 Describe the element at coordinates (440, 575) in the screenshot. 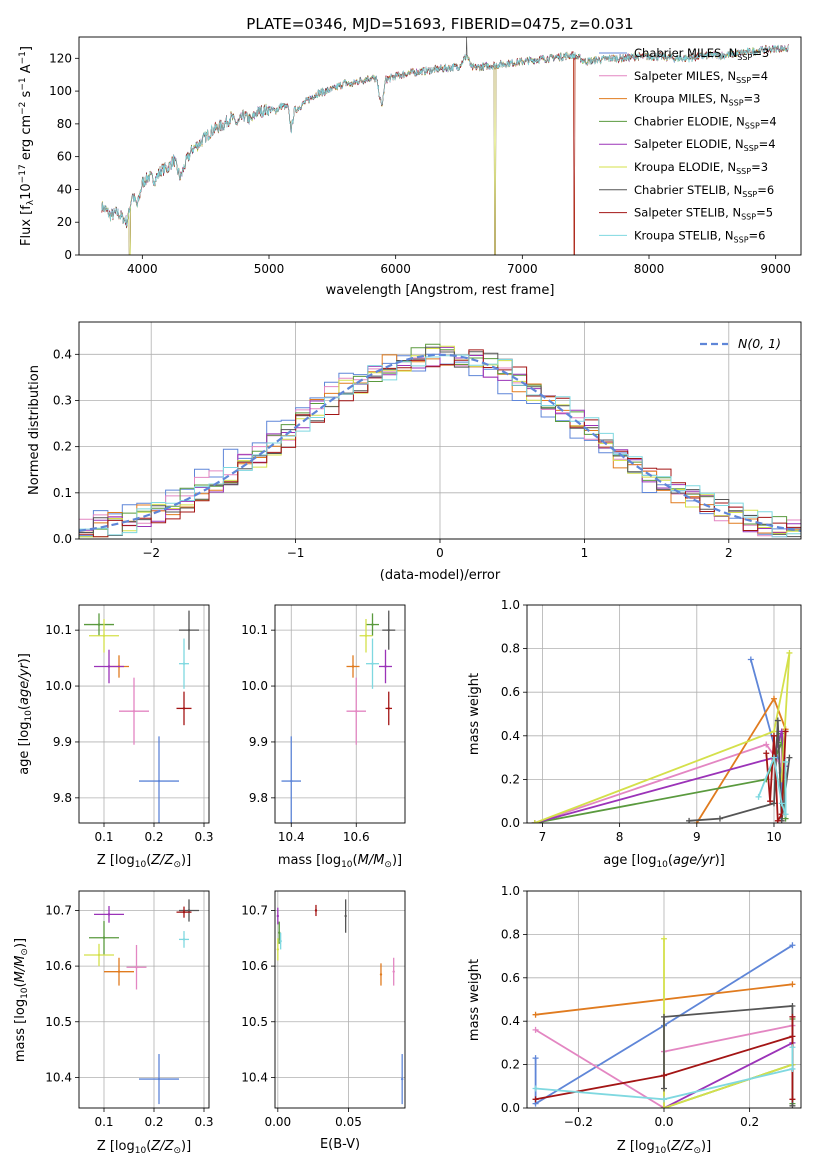

I see `x-axis-label: (data-model)/error` at that location.